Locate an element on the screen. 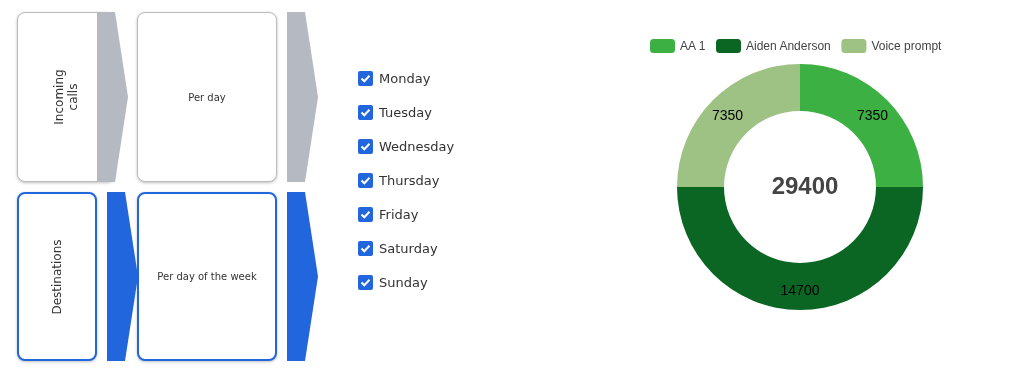 This screenshot has width=1015, height=375. data-label: 14700 is located at coordinates (800, 289).